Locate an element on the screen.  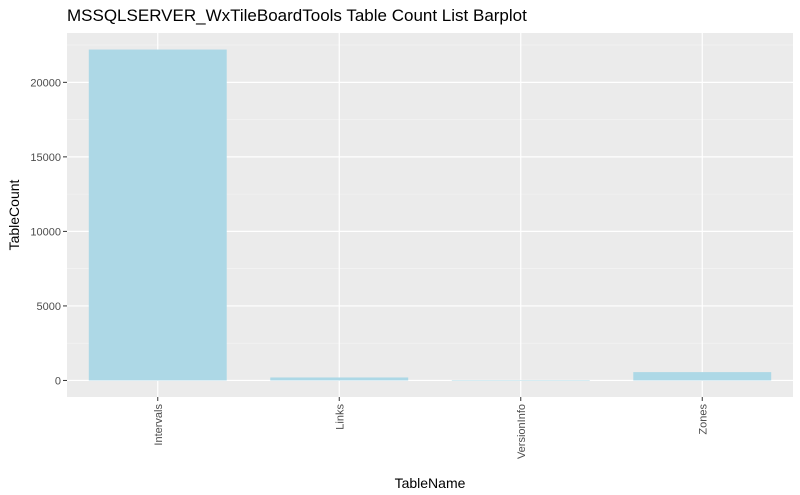
x-tick-label: VersionInfo is located at coordinates (522, 431).